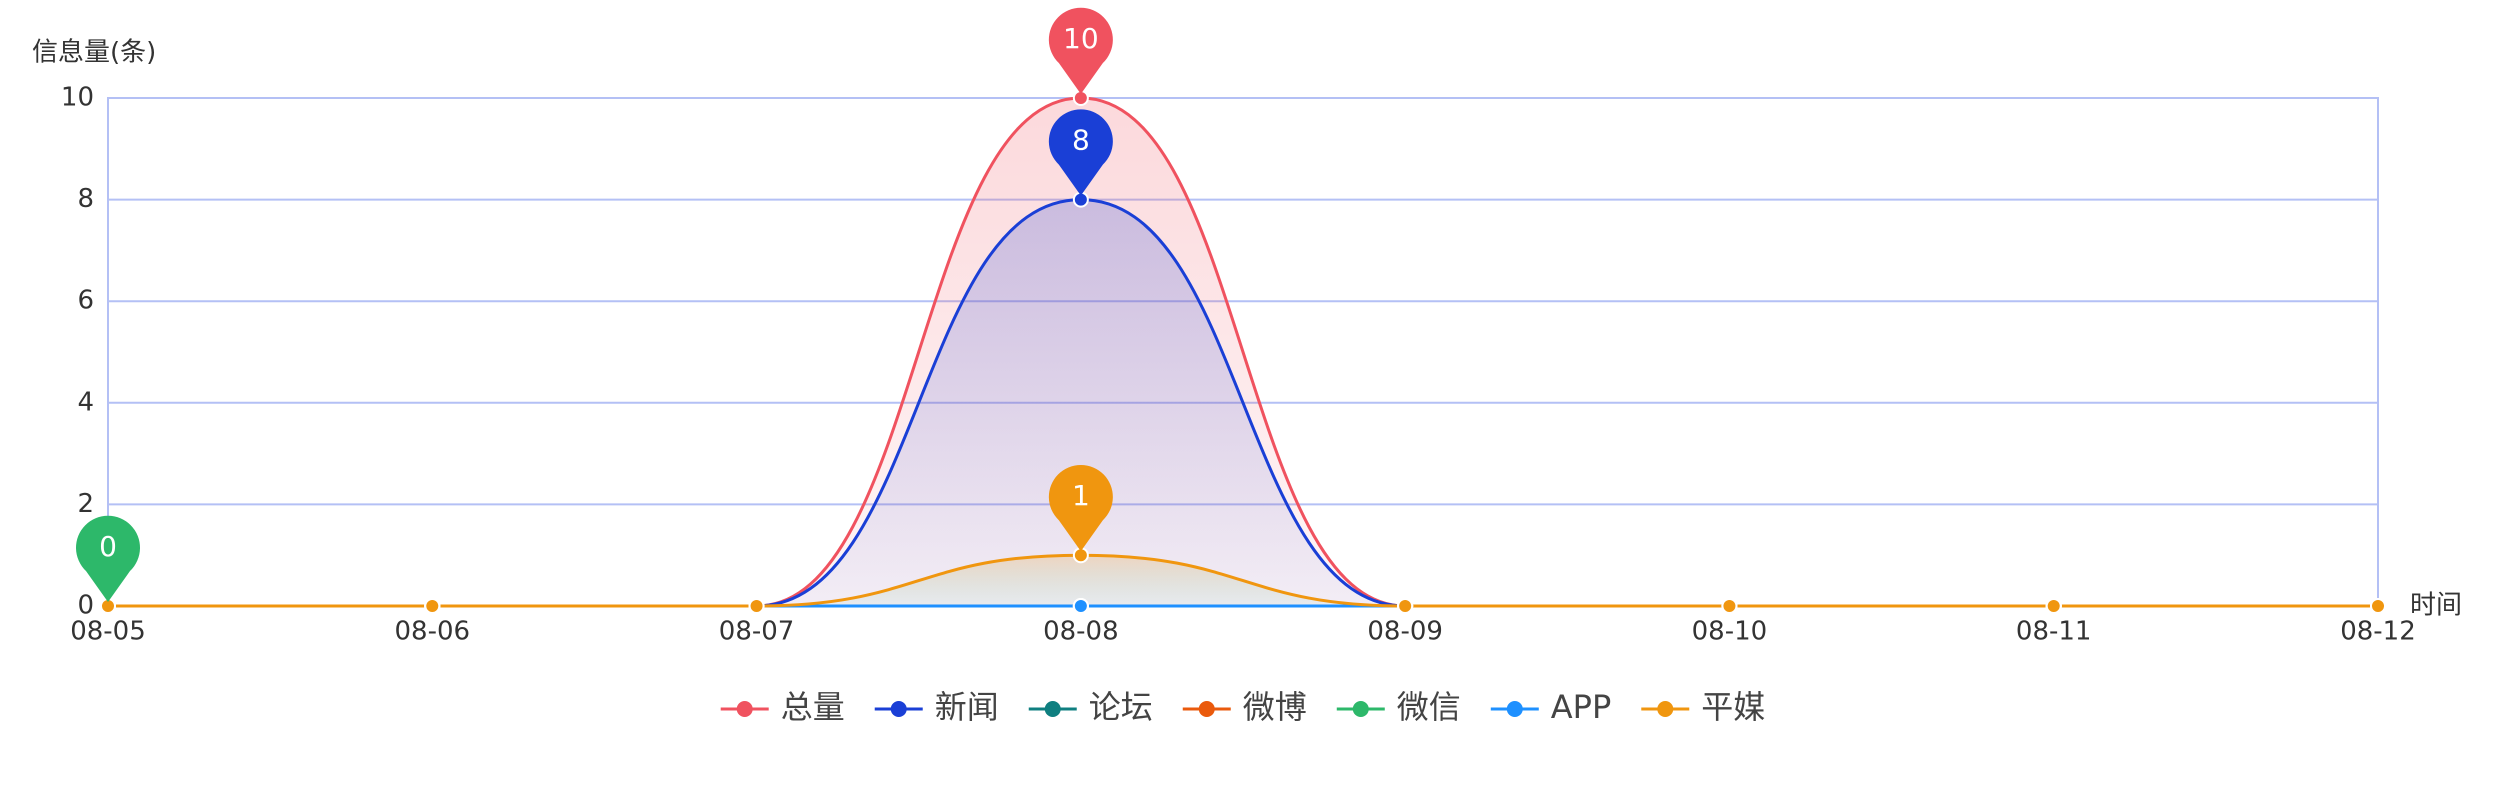 The width and height of the screenshot is (2520, 800). I want to click on series-line, so click(1243, 580).